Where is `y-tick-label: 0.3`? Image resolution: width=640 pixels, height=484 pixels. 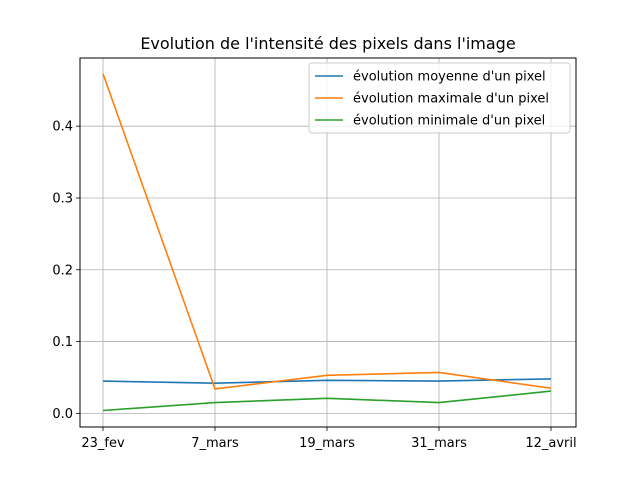
y-tick-label: 0.3 is located at coordinates (62, 198).